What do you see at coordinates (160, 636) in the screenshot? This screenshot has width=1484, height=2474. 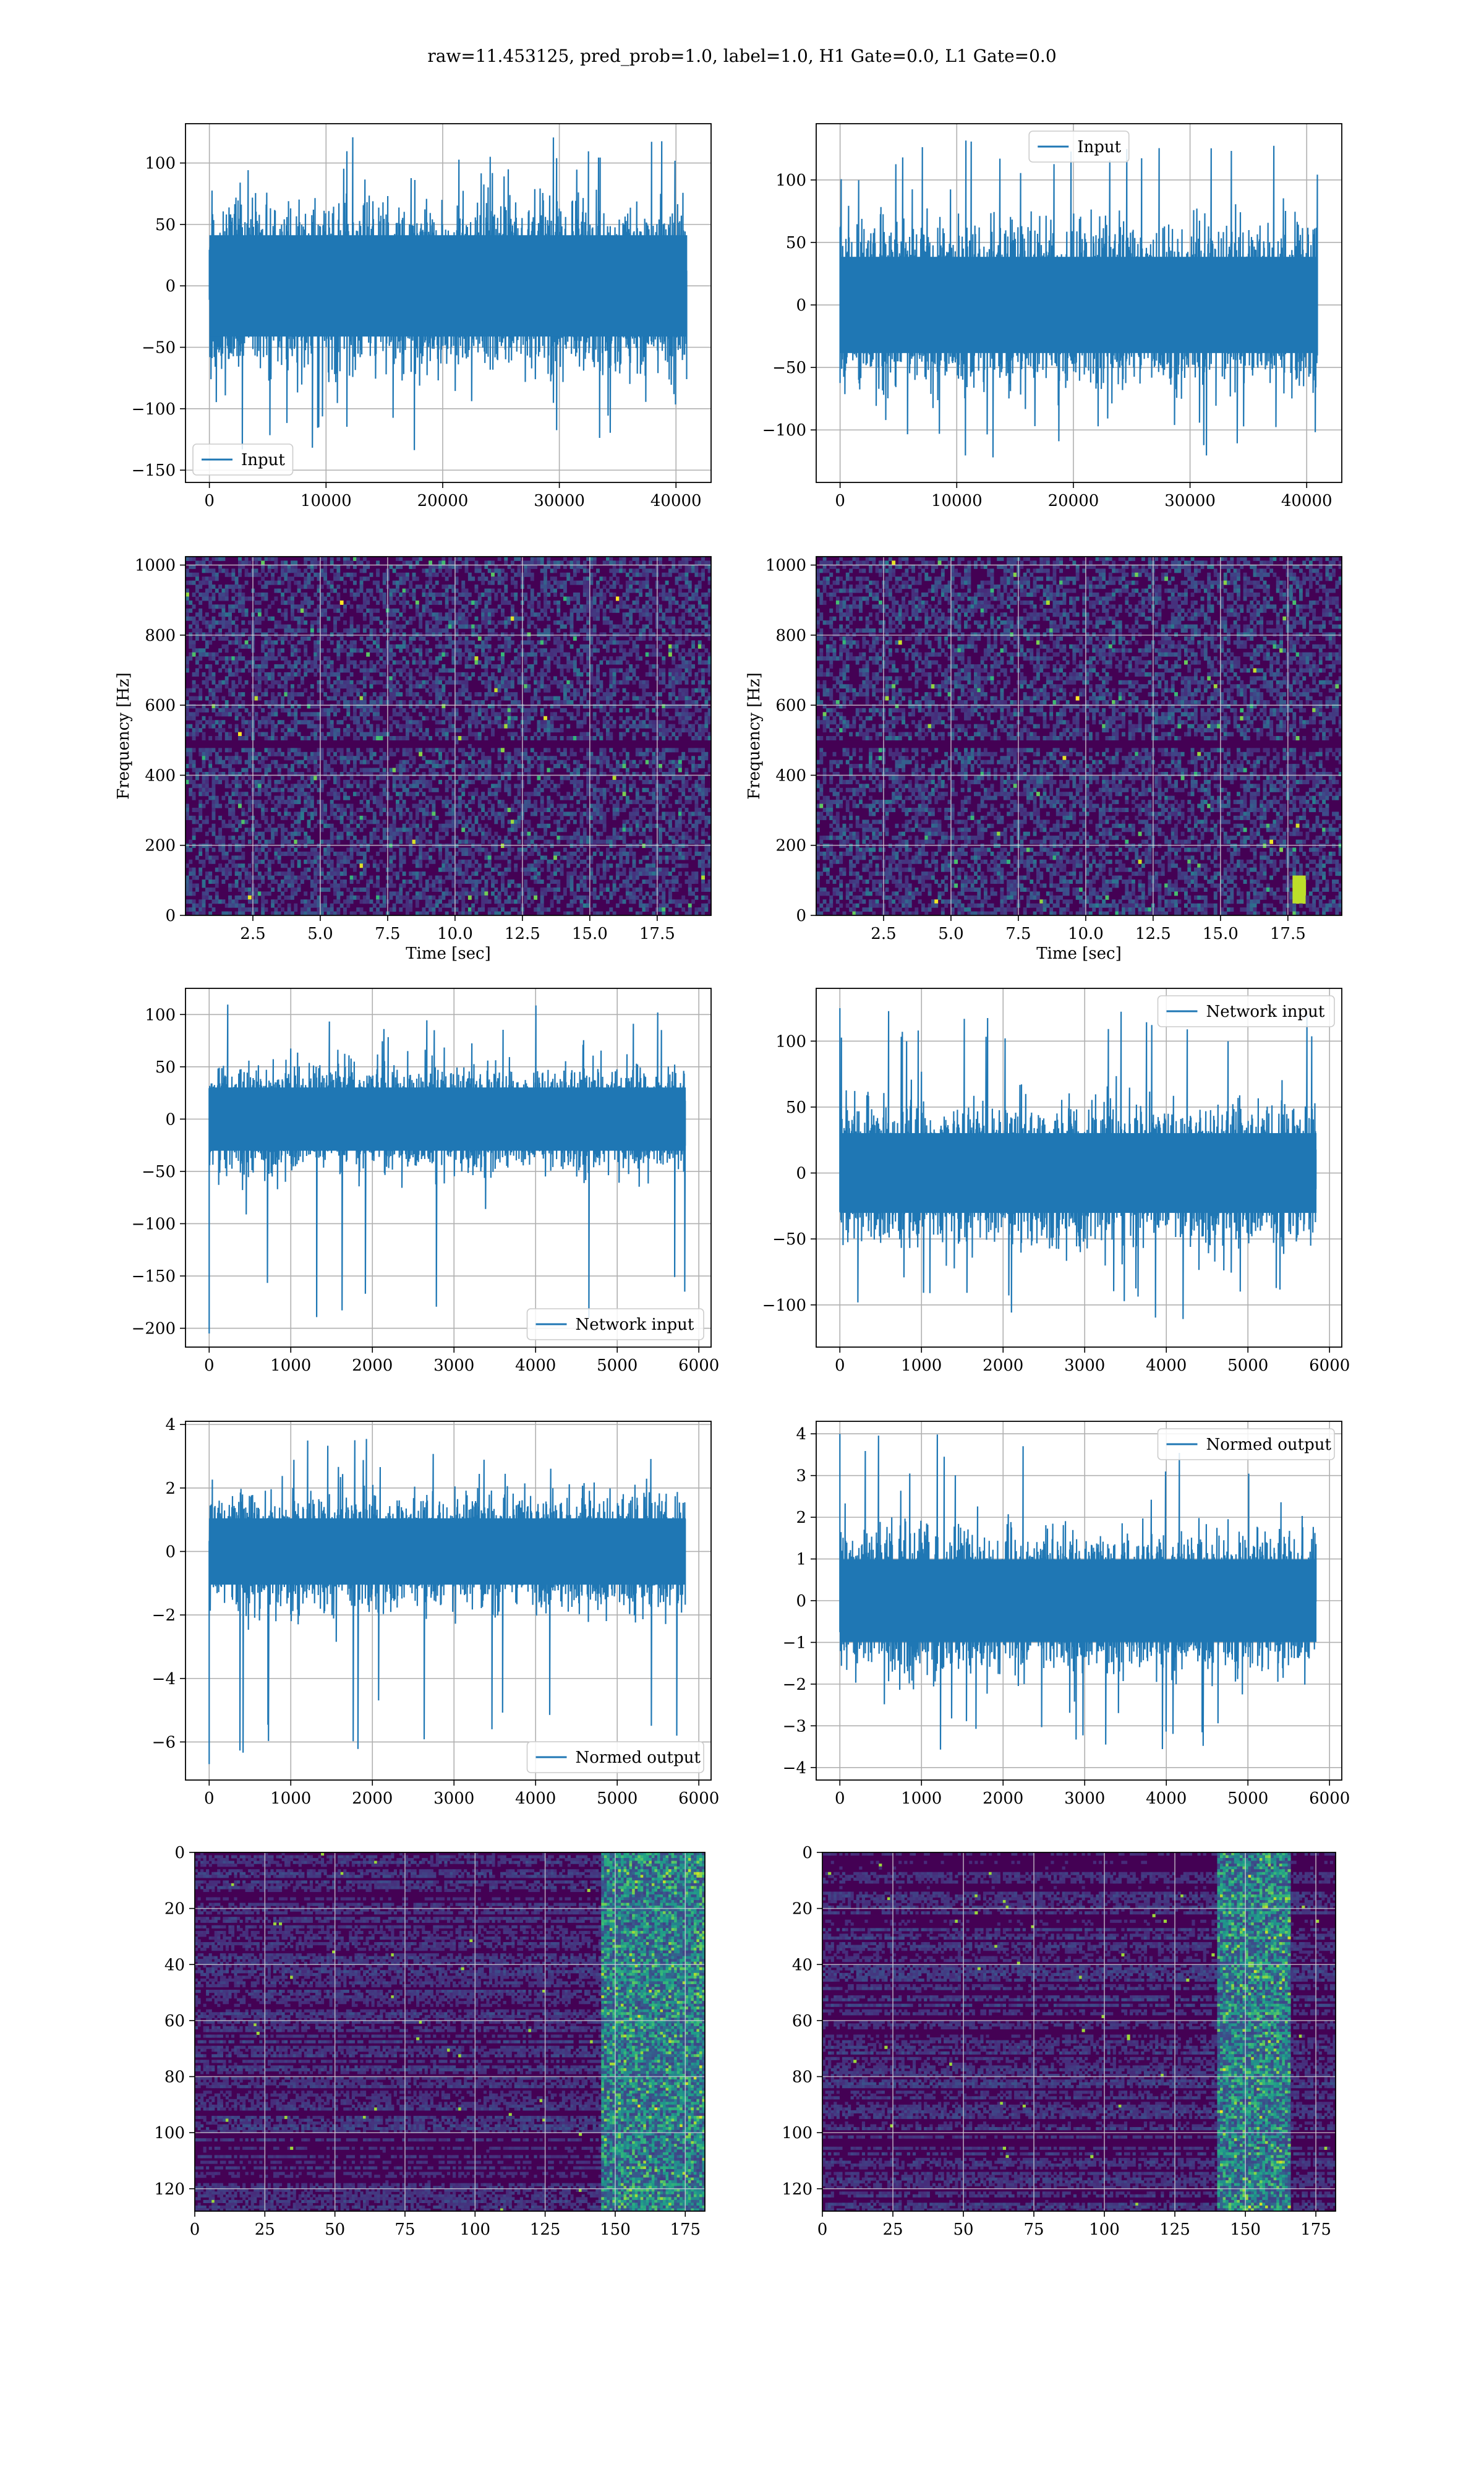 I see `y-tick-label: 800` at bounding box center [160, 636].